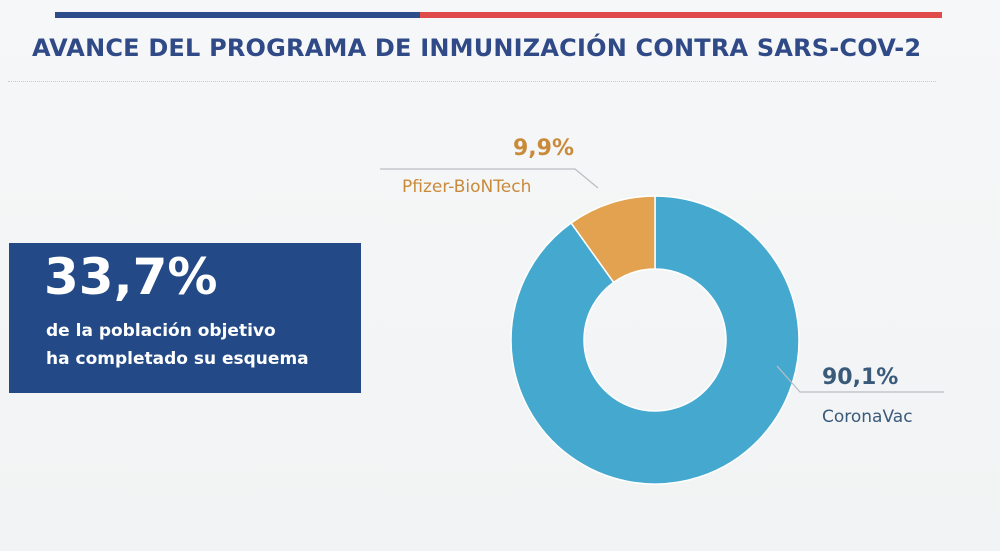 This screenshot has width=1000, height=551. What do you see at coordinates (867, 417) in the screenshot?
I see `slice-label-coronavac: CoronaVac` at bounding box center [867, 417].